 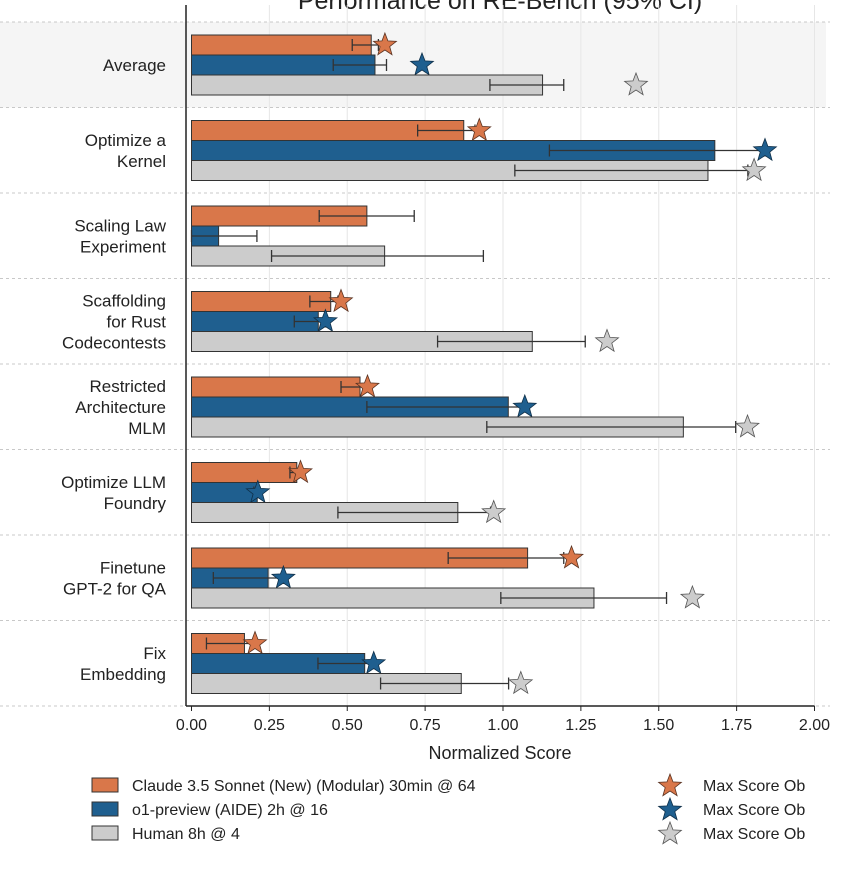 I want to click on x-tick-label: 0.00, so click(x=191, y=725).